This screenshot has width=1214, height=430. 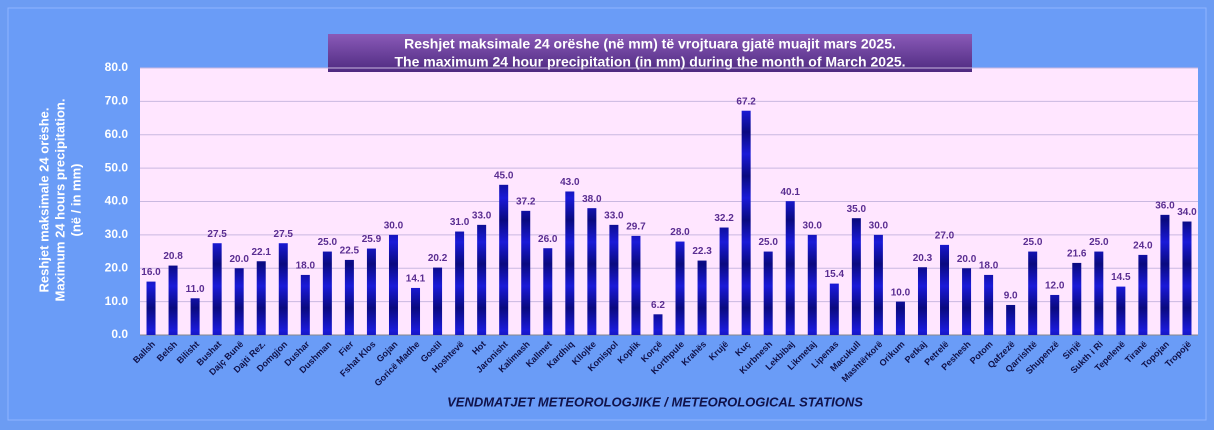 I want to click on value-label: 29.7, so click(x=636, y=227).